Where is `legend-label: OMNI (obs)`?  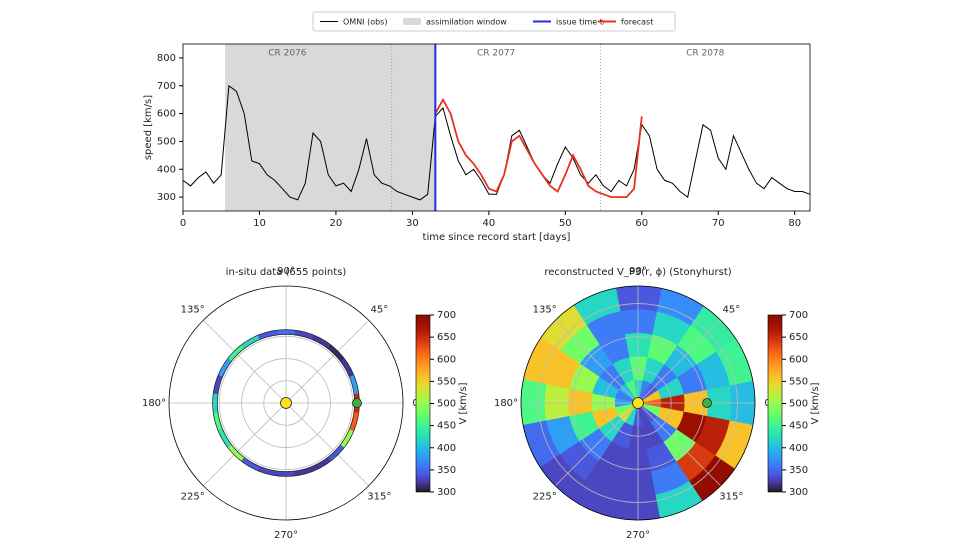
legend-label: OMNI (obs) is located at coordinates (365, 22).